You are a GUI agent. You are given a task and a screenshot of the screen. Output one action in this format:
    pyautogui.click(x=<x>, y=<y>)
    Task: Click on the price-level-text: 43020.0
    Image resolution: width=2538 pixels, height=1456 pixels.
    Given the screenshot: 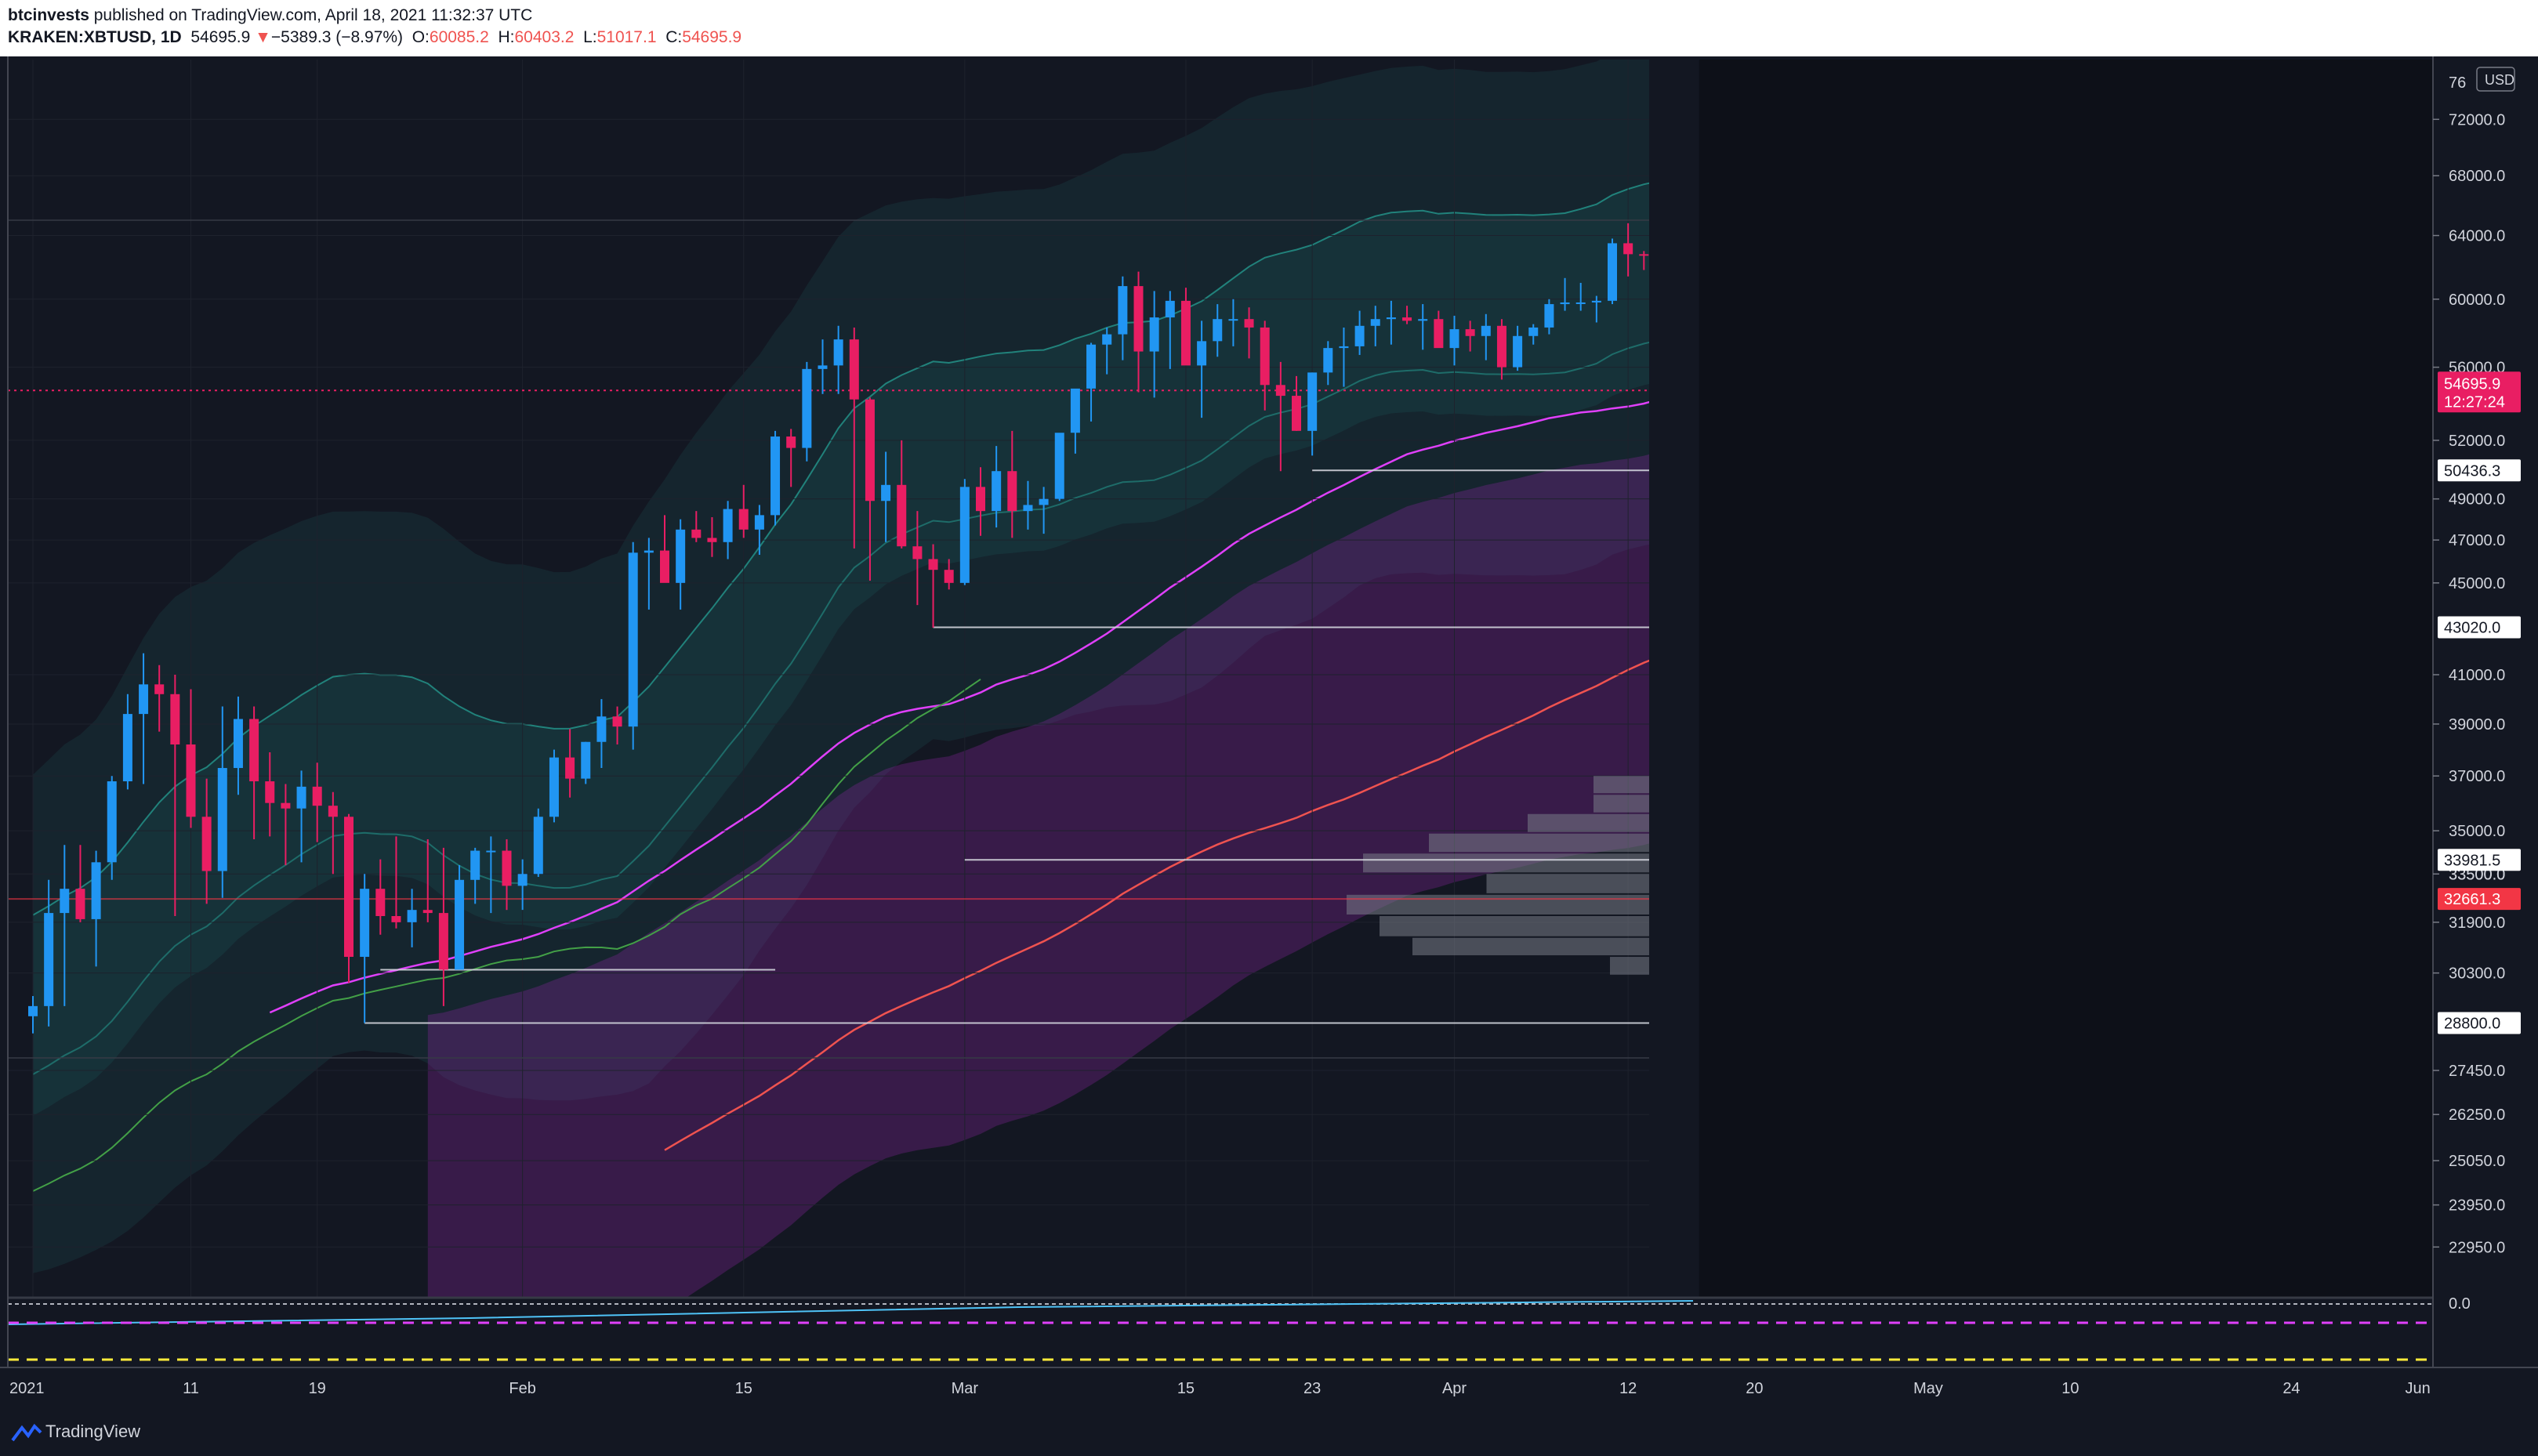 What is the action you would take?
    pyautogui.click(x=2472, y=627)
    